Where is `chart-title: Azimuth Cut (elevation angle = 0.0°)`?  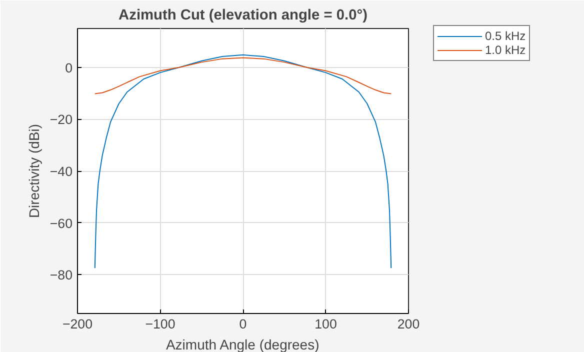
chart-title: Azimuth Cut (elevation angle = 0.0°) is located at coordinates (243, 16).